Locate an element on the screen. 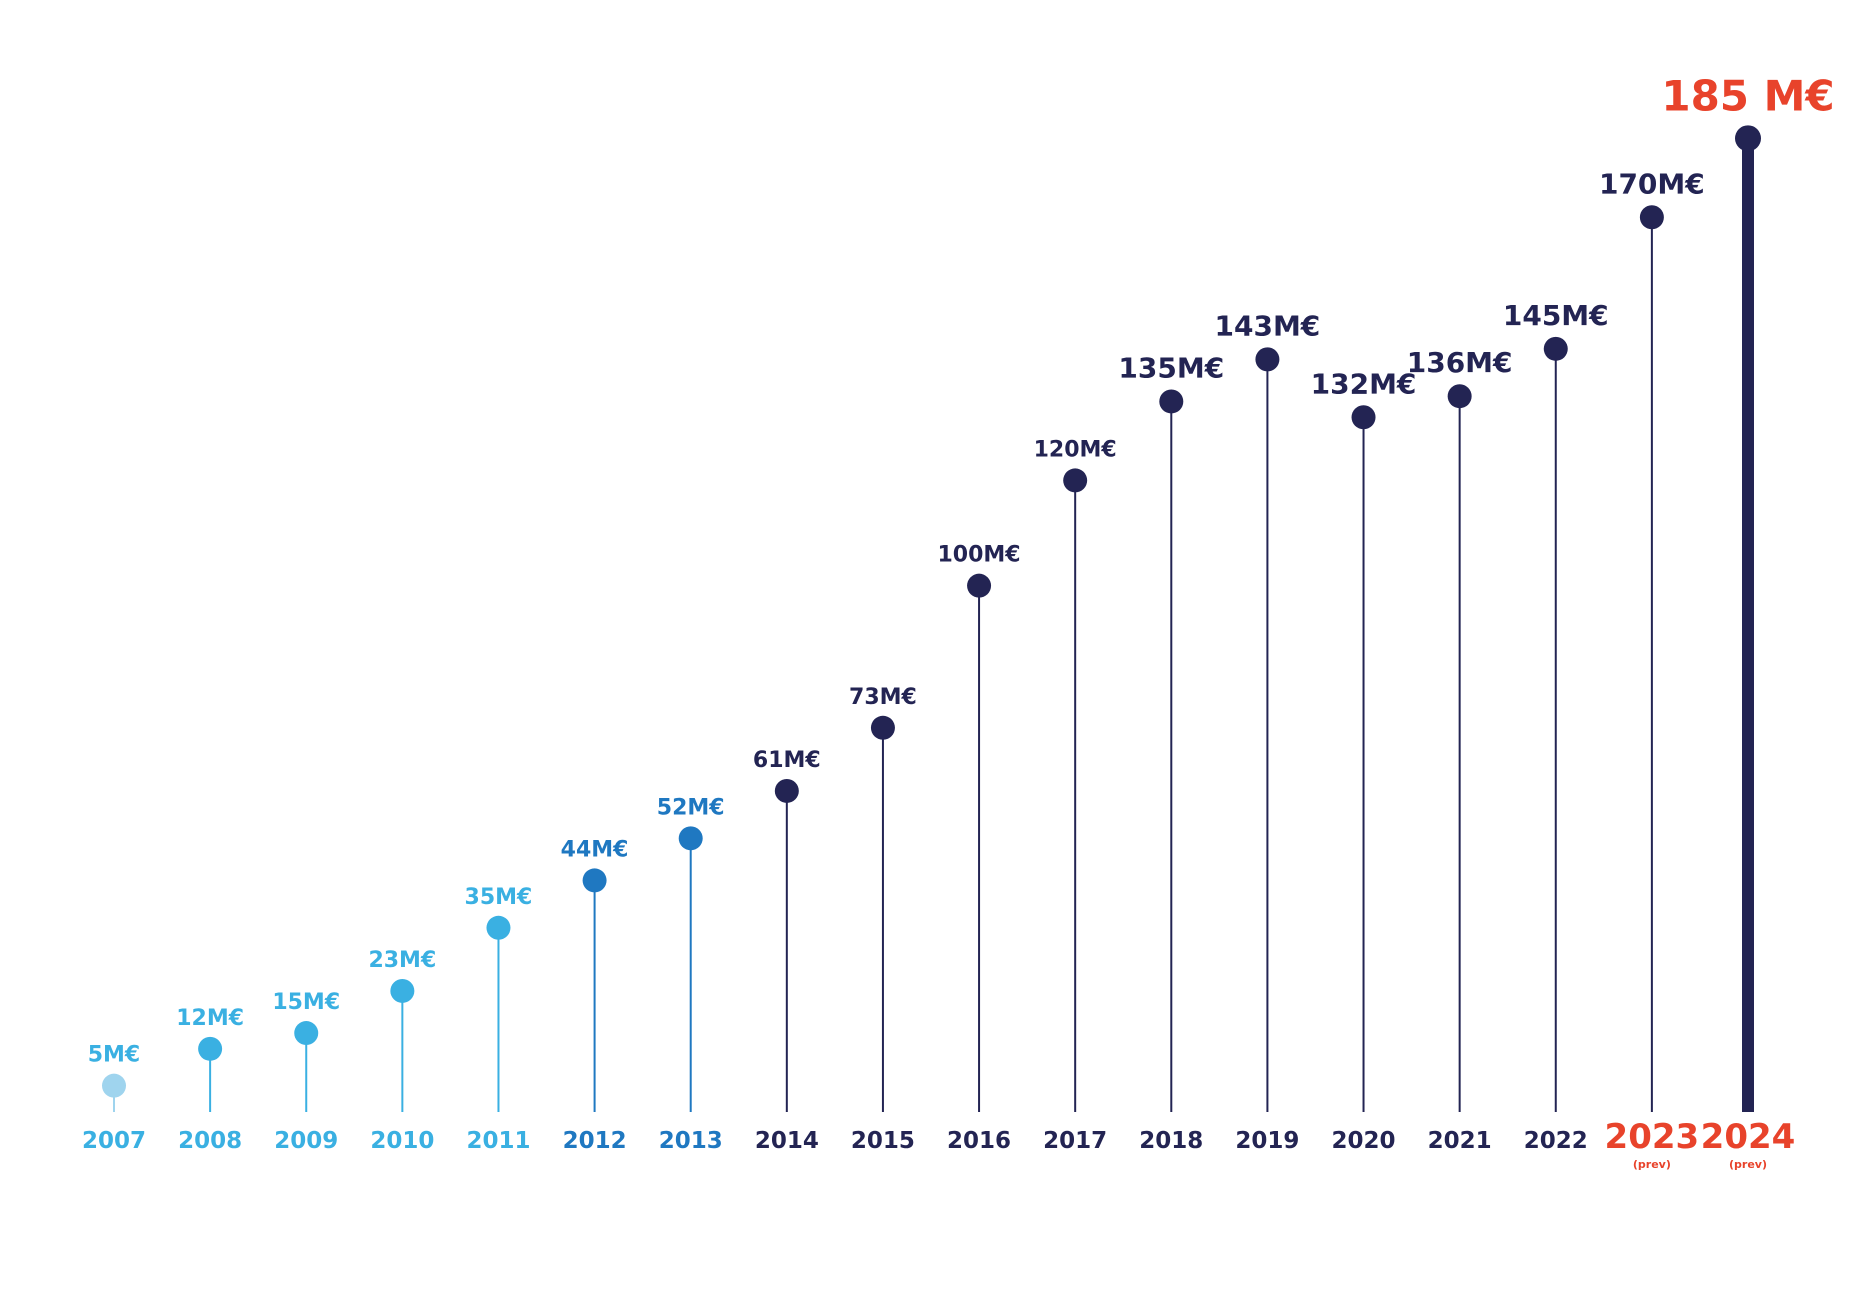 The height and width of the screenshot is (1291, 1870). dot-2010 is located at coordinates (402, 990).